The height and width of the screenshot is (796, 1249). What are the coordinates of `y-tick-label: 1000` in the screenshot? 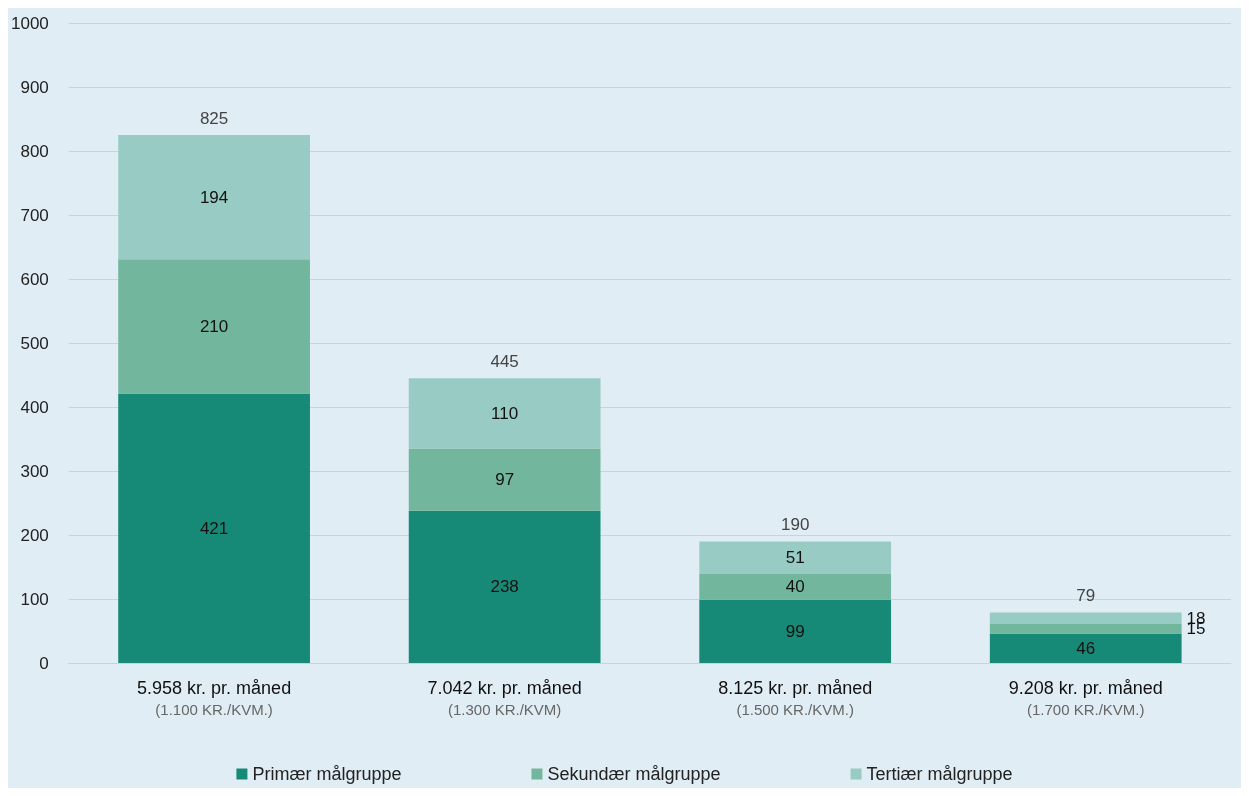 It's located at (29, 23).